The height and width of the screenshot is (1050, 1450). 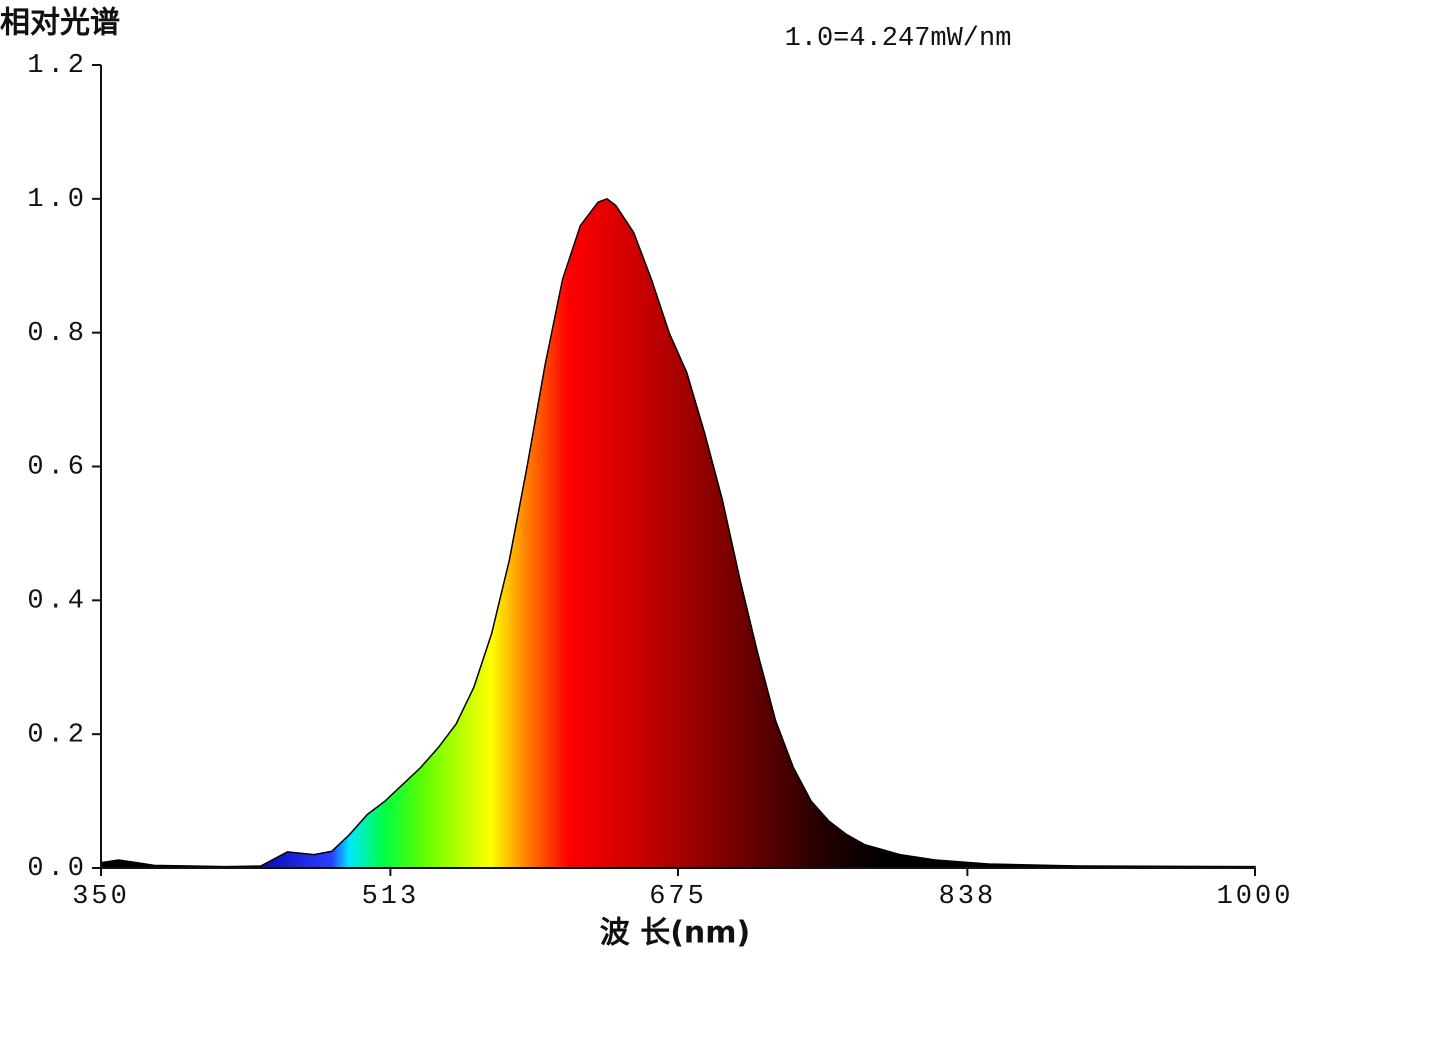 I want to click on x-tick-label: 1000, so click(x=1255, y=897).